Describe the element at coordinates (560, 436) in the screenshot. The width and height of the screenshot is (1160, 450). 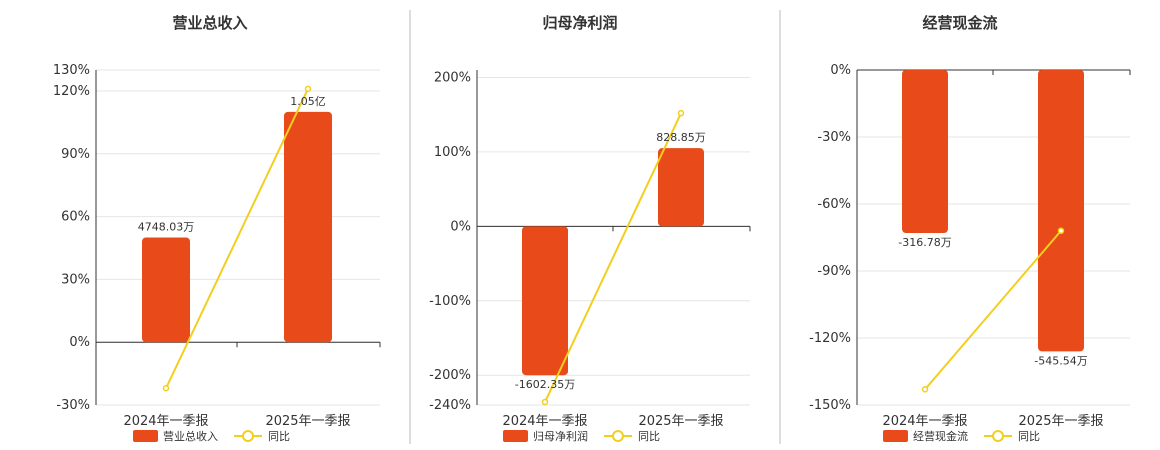
I see `legend-bar-label: 归母净利润` at that location.